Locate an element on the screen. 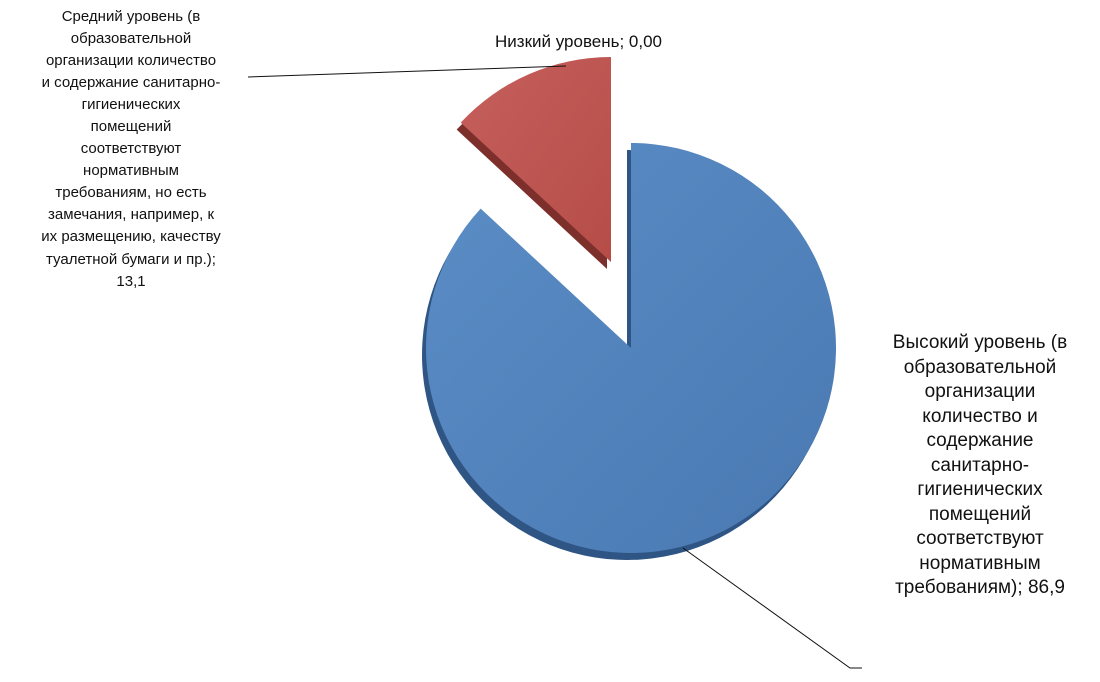  leader-line-medium is located at coordinates (407, 71).